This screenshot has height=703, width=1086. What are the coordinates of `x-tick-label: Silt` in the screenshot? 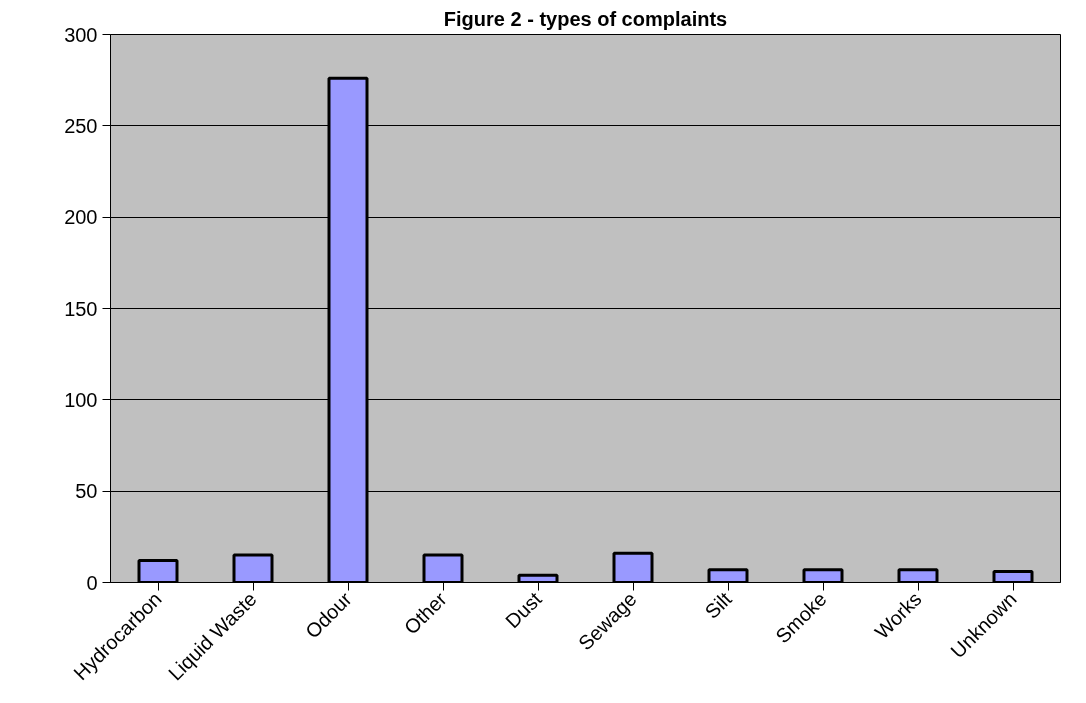 It's located at (718, 605).